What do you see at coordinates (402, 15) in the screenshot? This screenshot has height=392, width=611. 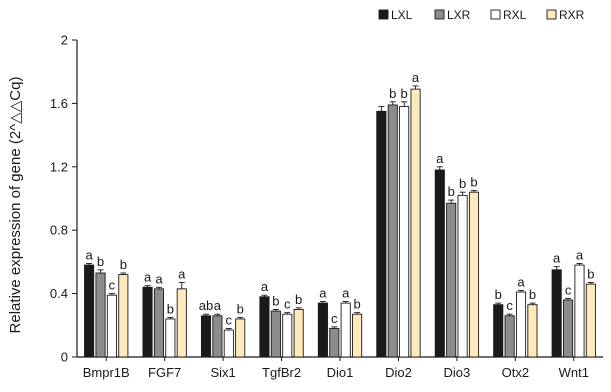 I see `legend-label: LXL` at bounding box center [402, 15].